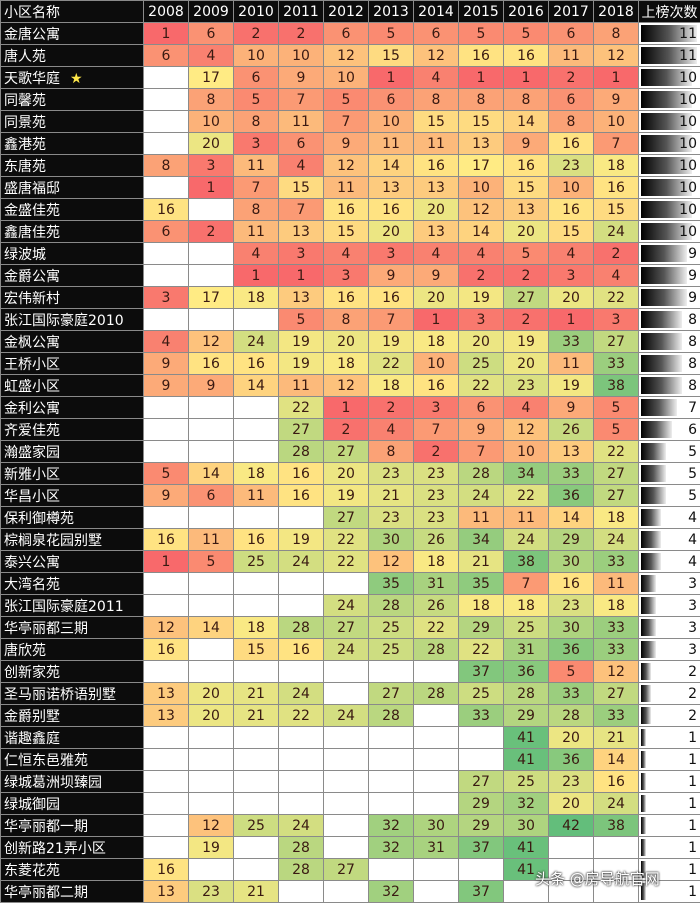 This screenshot has height=903, width=700. Describe the element at coordinates (526, 781) in the screenshot. I see `rank-cell: 25` at that location.